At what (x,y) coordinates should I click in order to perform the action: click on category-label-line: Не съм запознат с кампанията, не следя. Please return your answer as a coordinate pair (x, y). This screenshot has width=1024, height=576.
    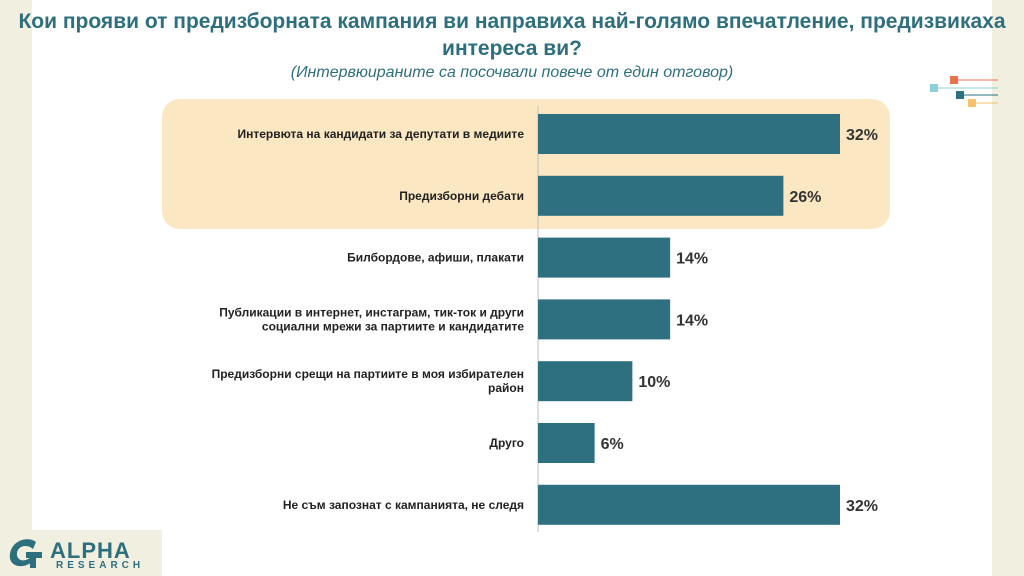
    Looking at the image, I should click on (403, 505).